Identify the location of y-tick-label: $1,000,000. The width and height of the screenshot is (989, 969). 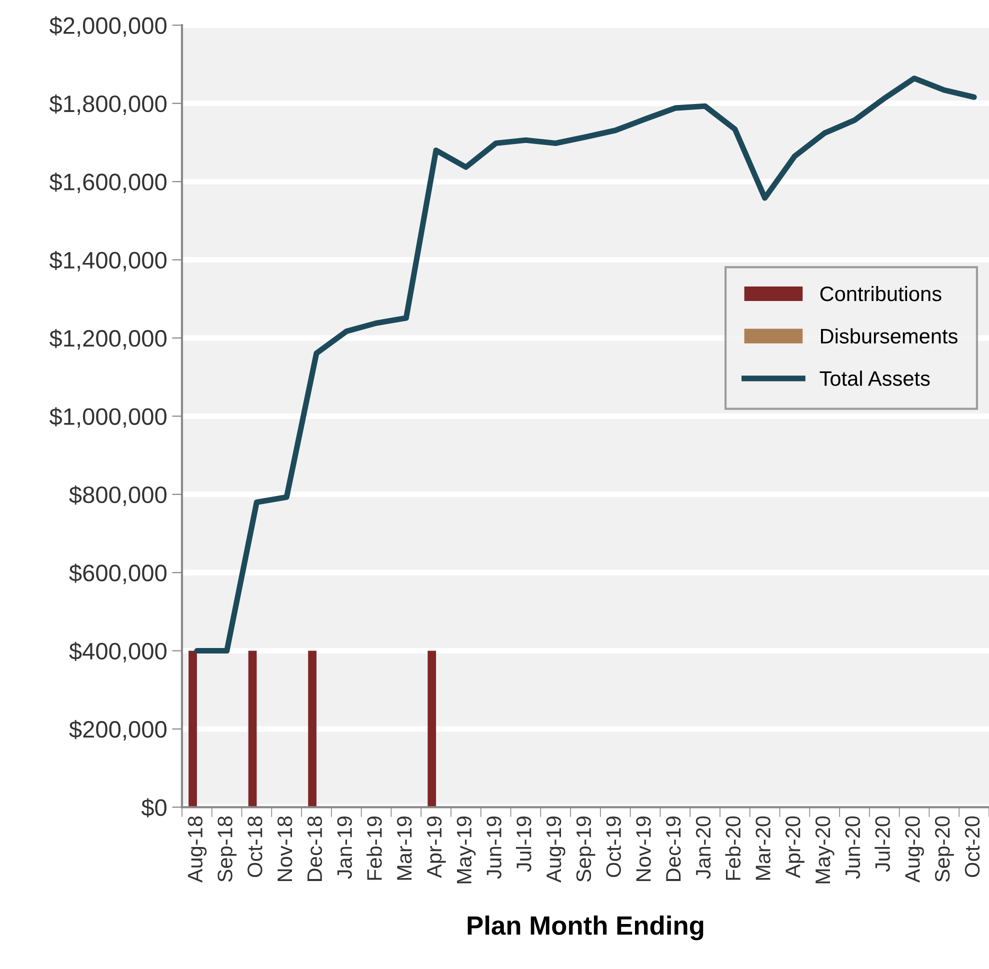
(107, 417).